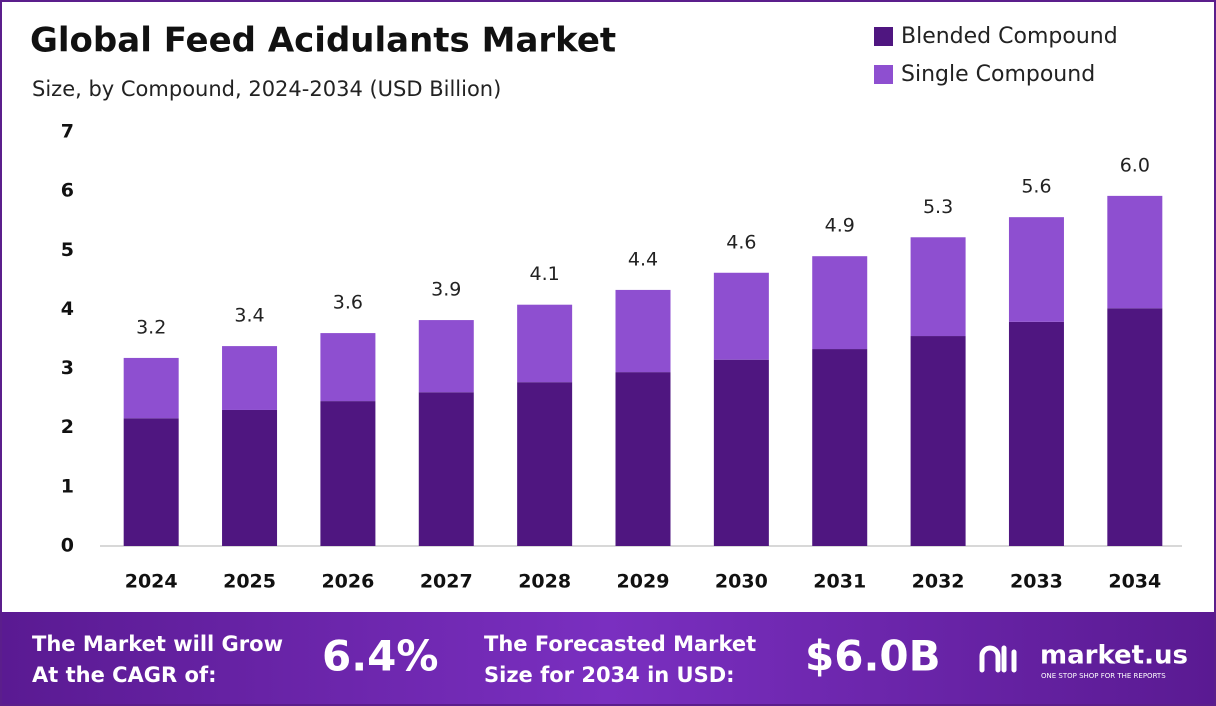 This screenshot has width=1216, height=706. What do you see at coordinates (67, 427) in the screenshot?
I see `y-tick-label: 2` at bounding box center [67, 427].